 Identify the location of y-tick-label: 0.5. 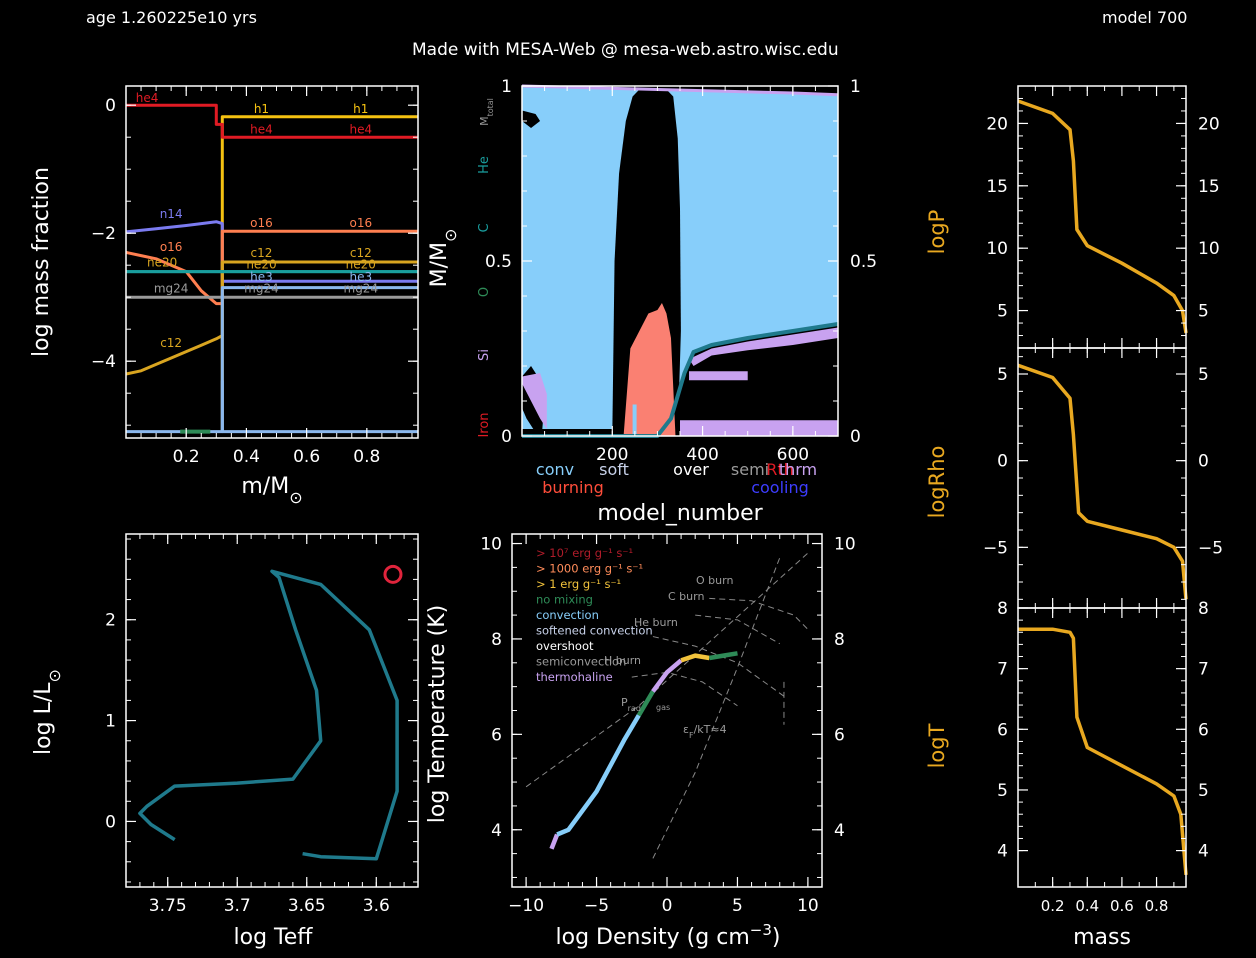
(863, 262).